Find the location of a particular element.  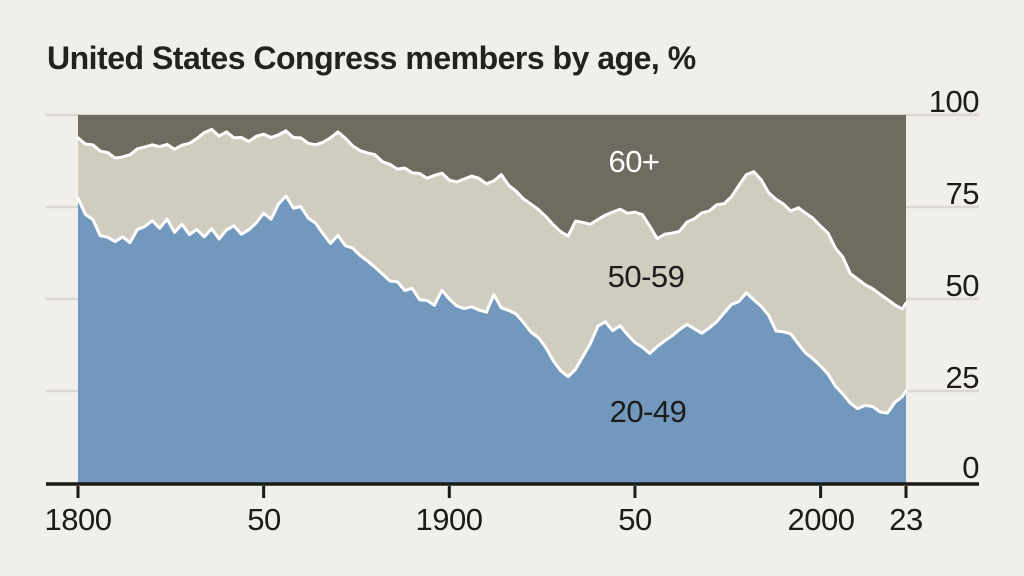

x-axis-label-1950: 50 is located at coordinates (635, 519).